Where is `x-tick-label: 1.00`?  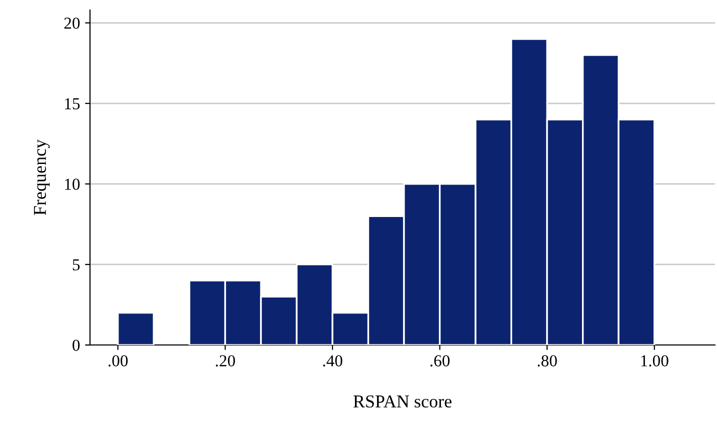 x-tick-label: 1.00 is located at coordinates (654, 361).